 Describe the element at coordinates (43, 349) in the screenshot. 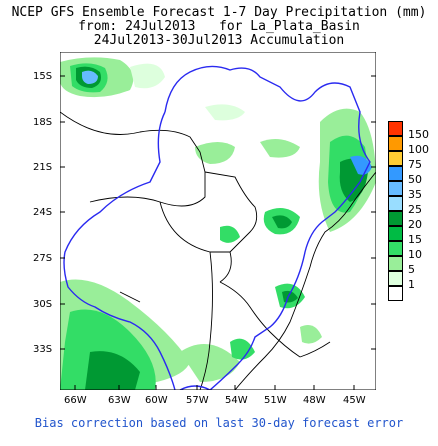

I see `lat-label: 33S` at that location.